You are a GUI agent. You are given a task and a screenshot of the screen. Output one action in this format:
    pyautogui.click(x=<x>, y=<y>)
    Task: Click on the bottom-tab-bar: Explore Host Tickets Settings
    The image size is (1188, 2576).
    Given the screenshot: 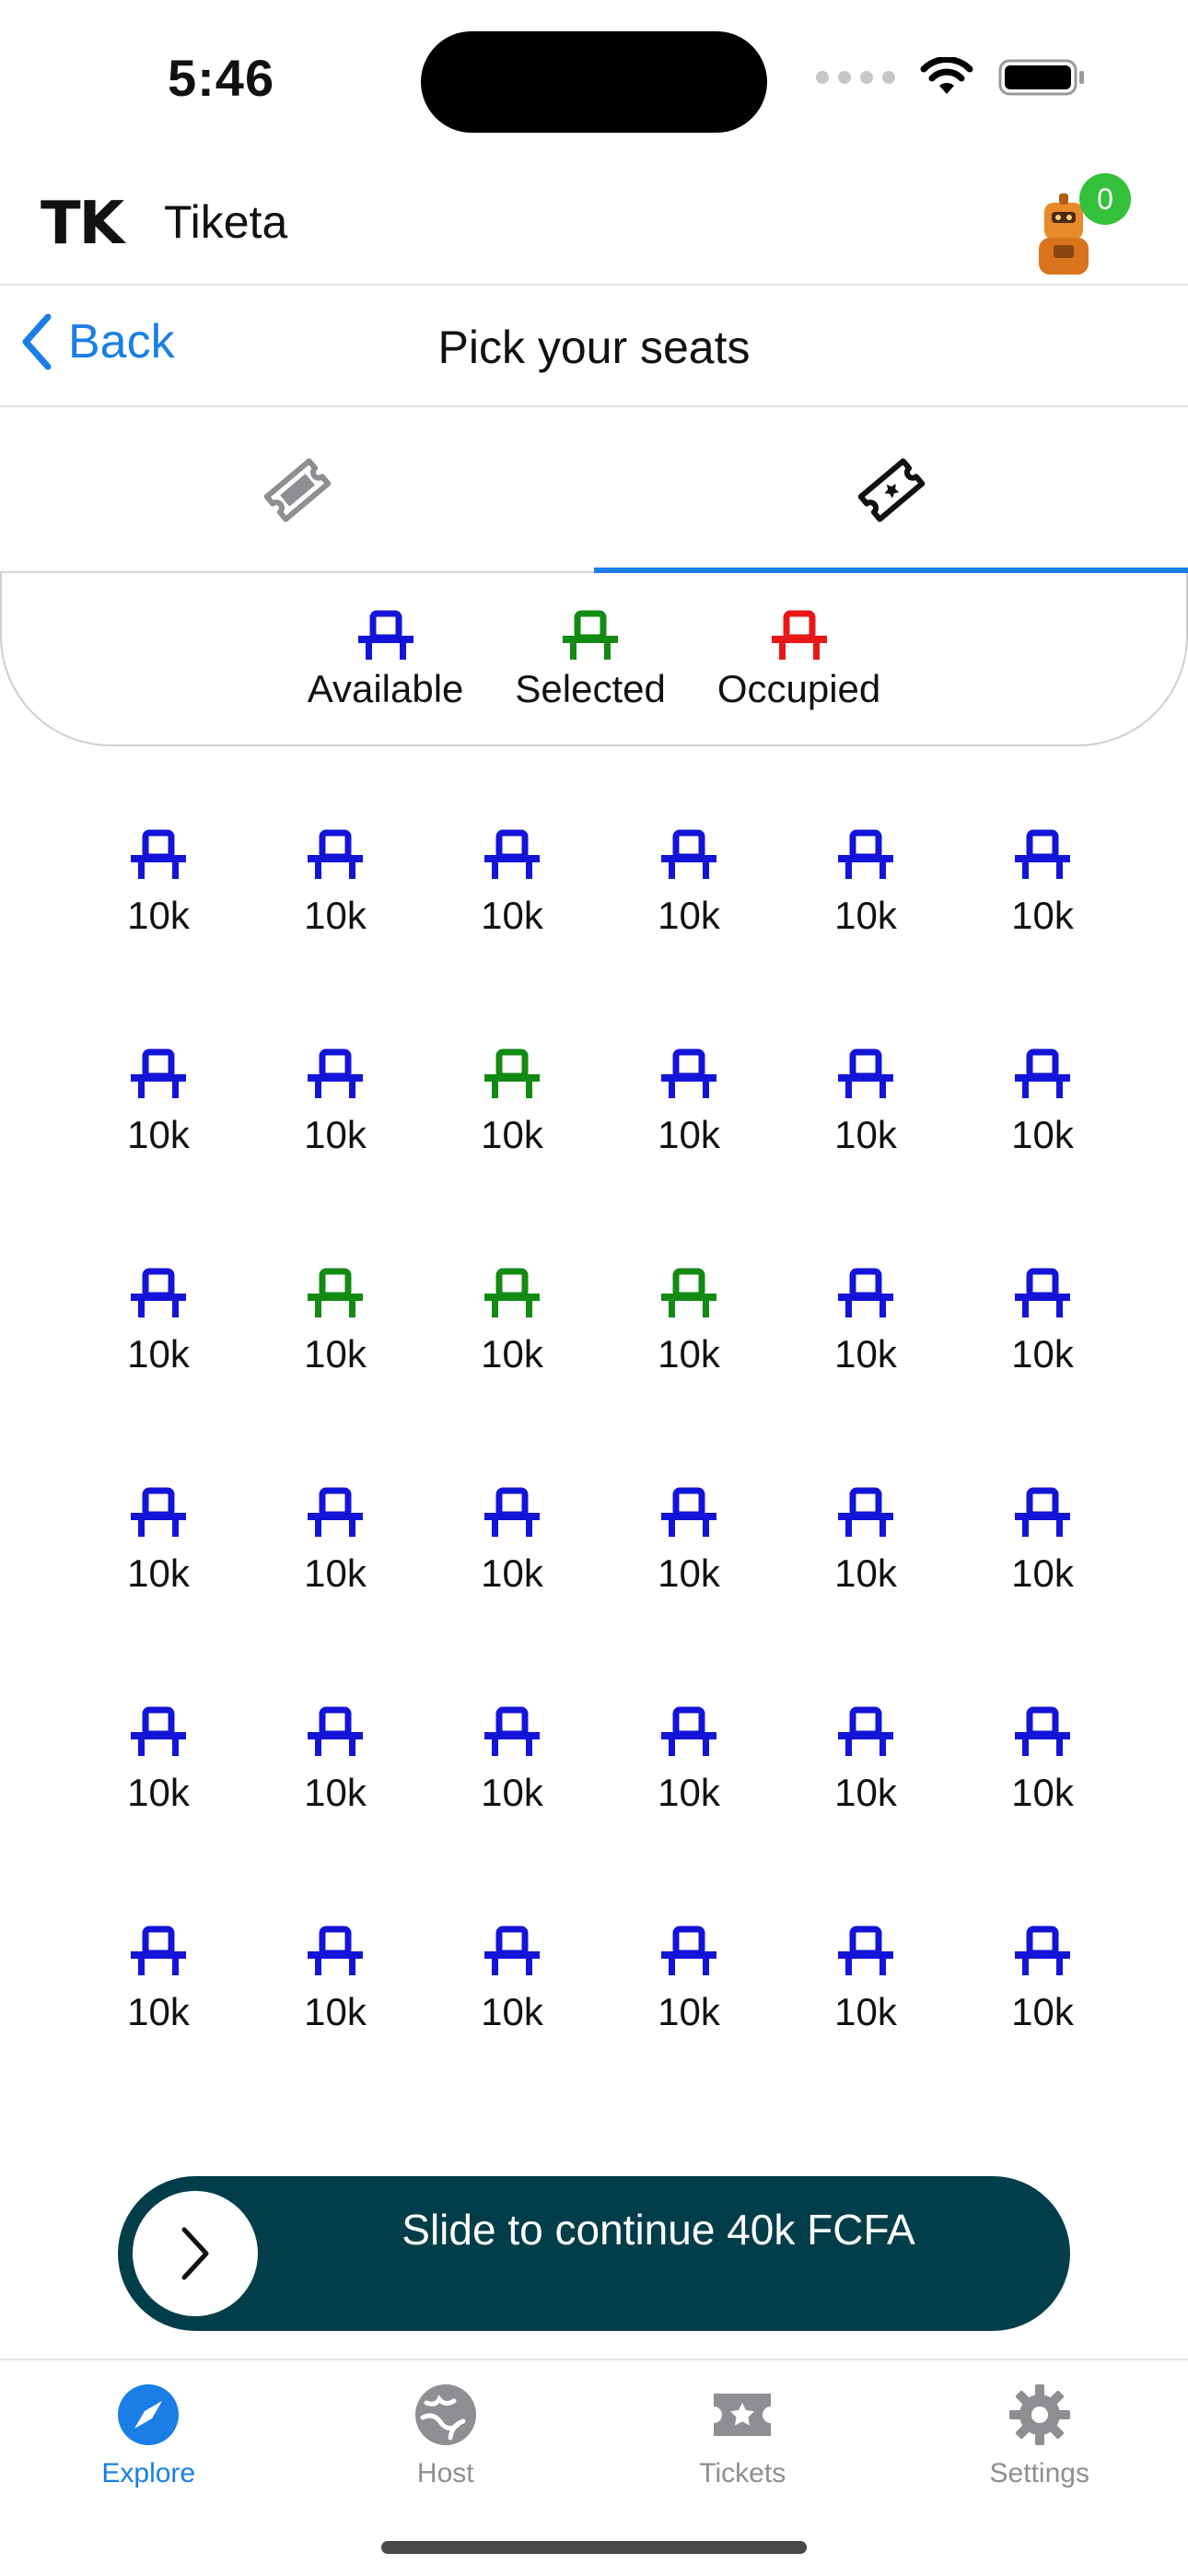 What is the action you would take?
    pyautogui.click(x=594, y=2467)
    